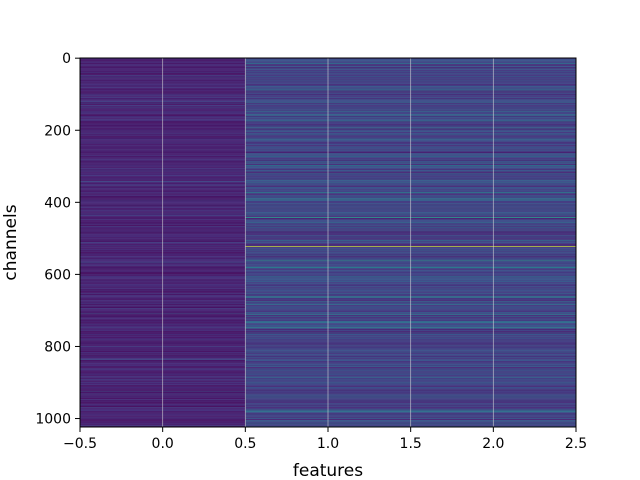 This screenshot has height=480, width=640. I want to click on x-axis-label: features, so click(328, 470).